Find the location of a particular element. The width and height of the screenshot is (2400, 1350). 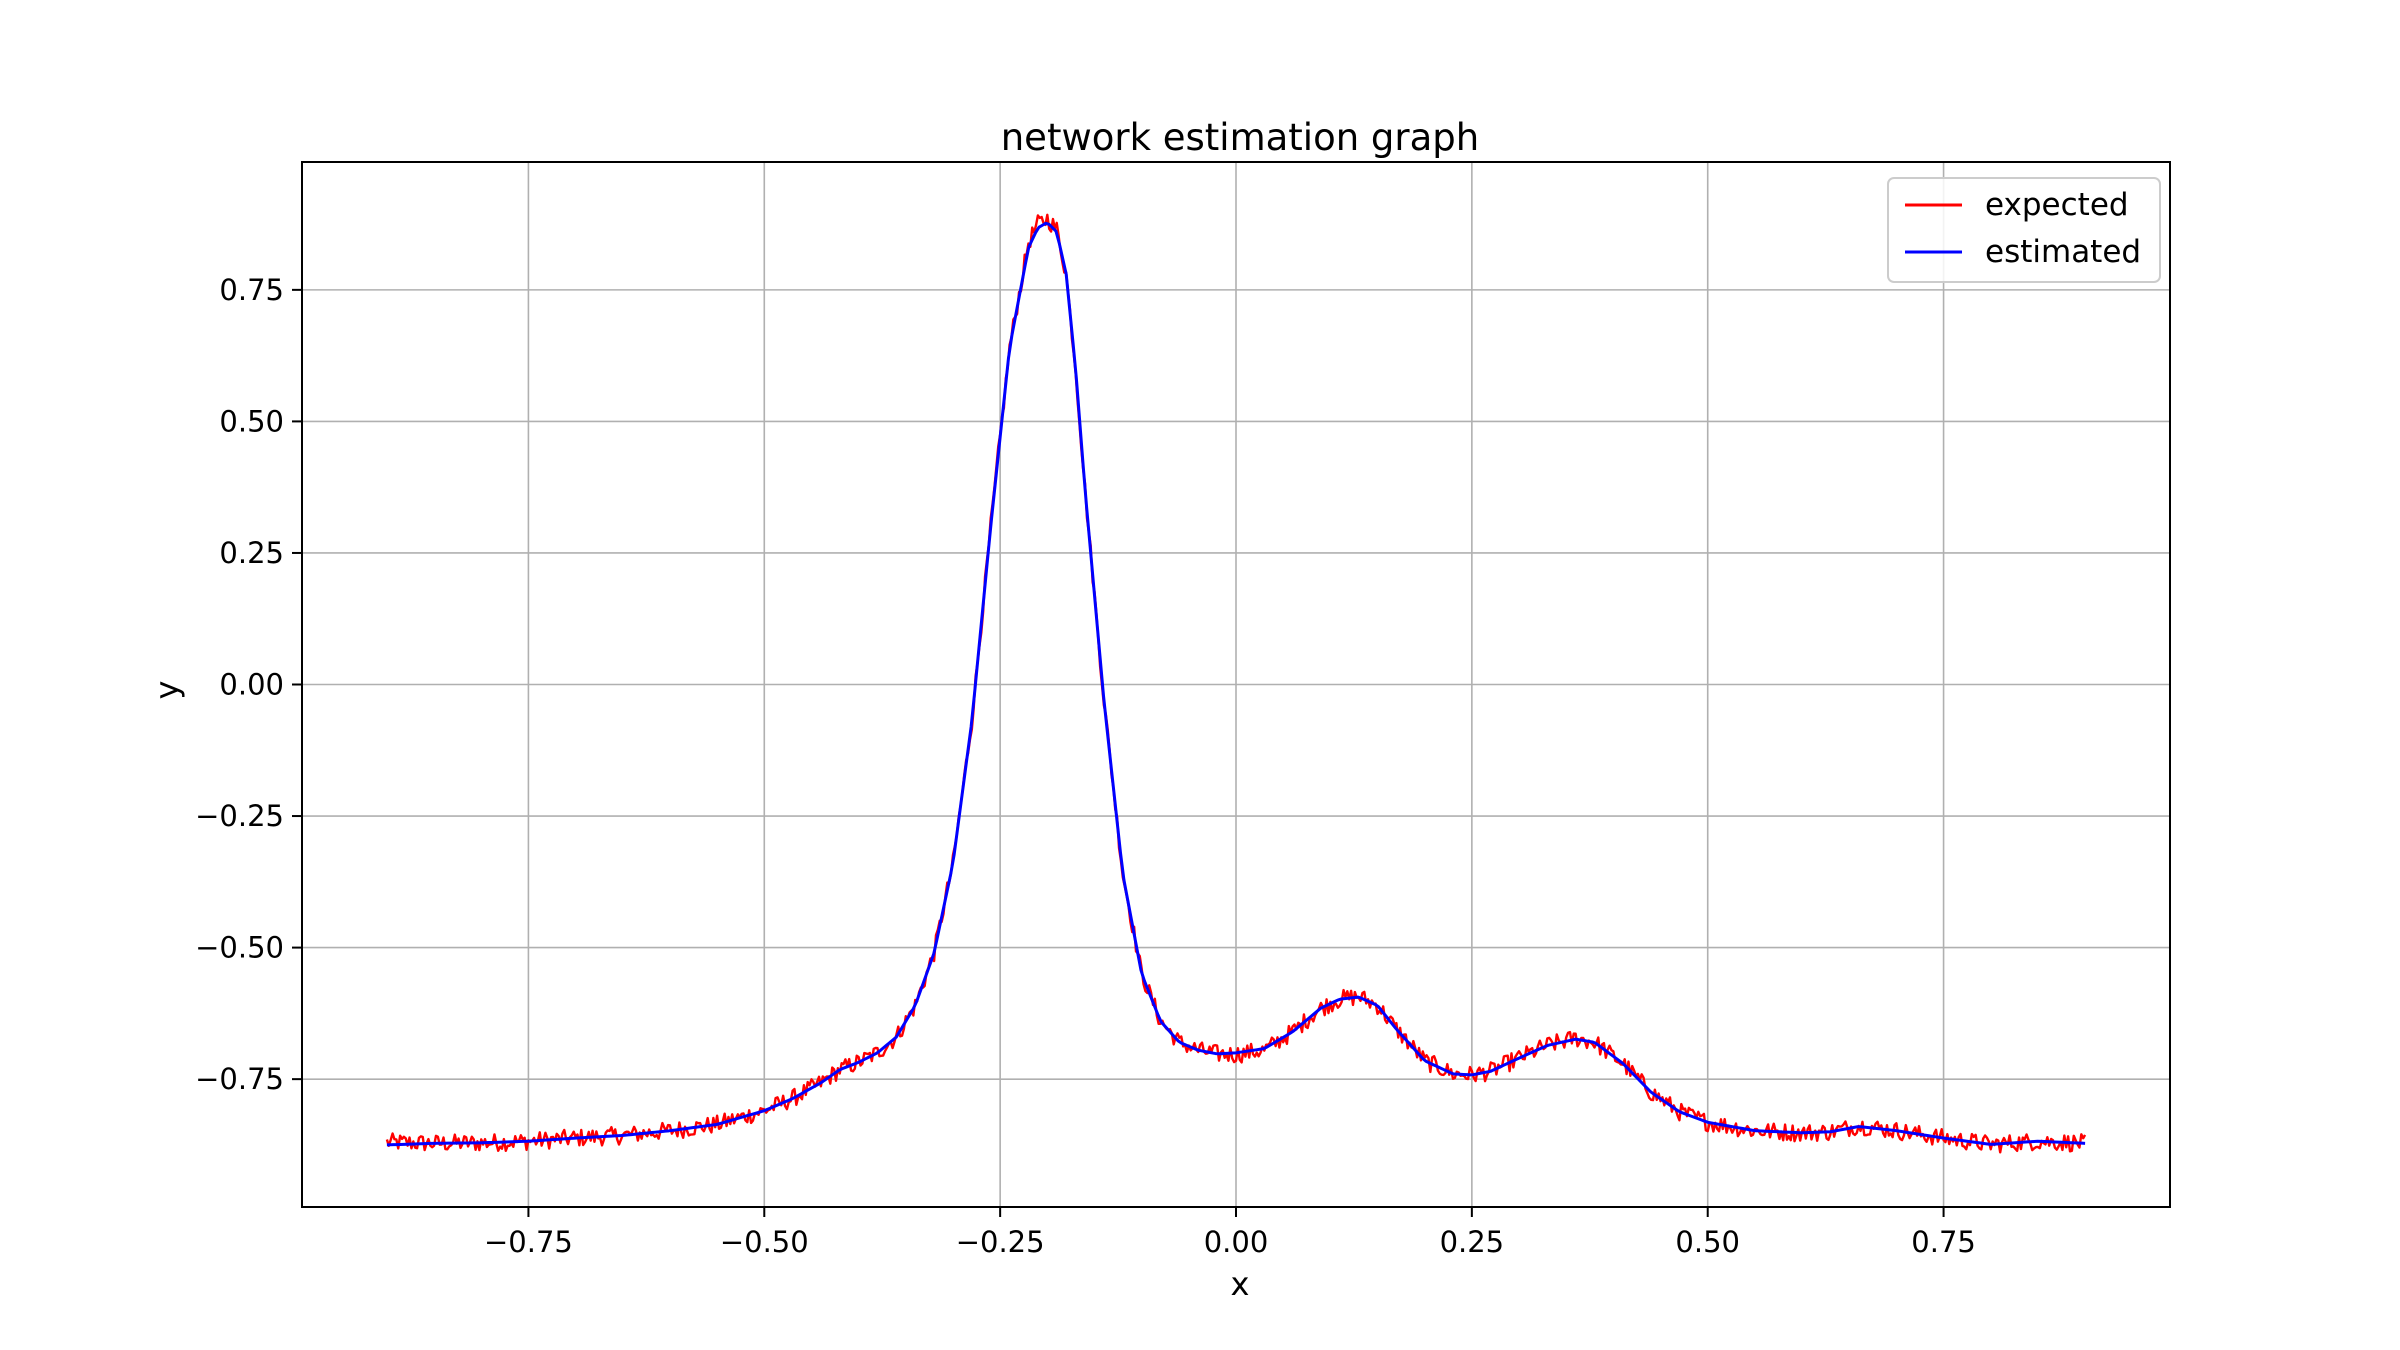

y-tick-label: −0.25 is located at coordinates (239, 816).